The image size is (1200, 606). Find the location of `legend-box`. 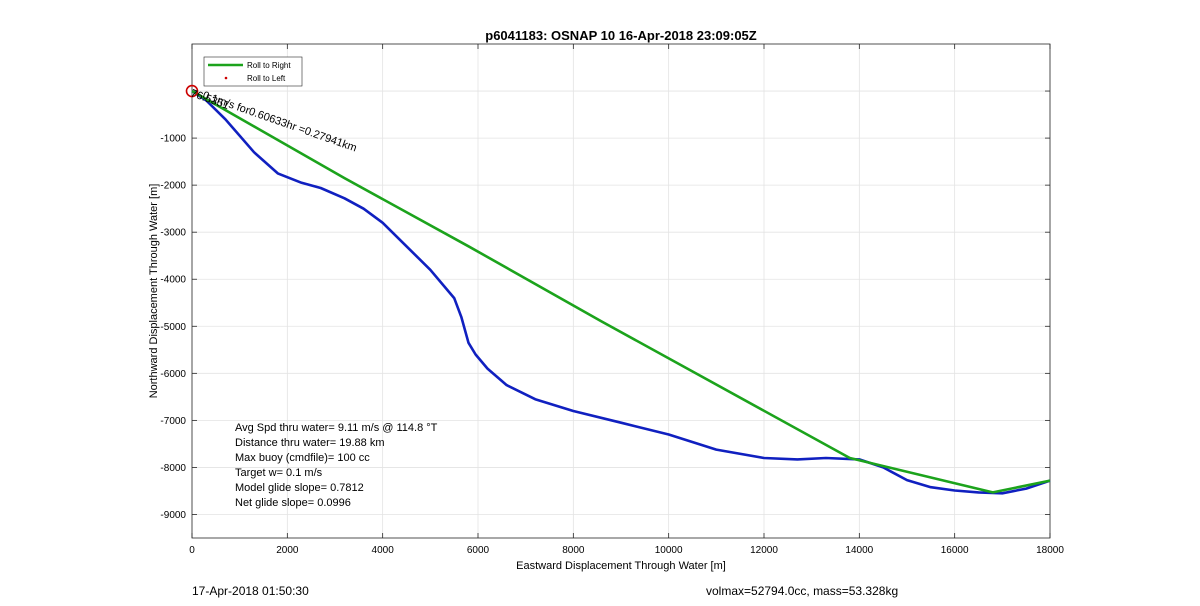

legend-box is located at coordinates (253, 71).